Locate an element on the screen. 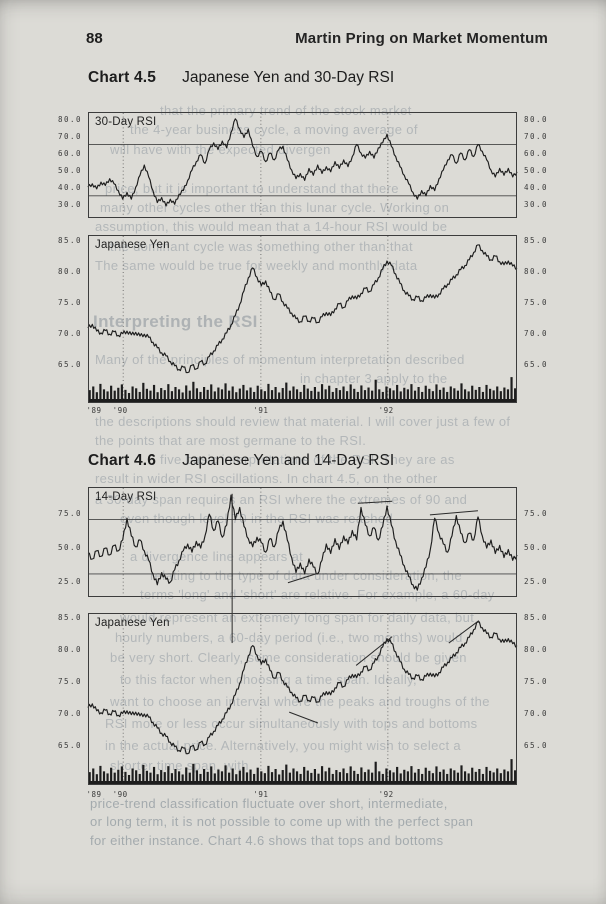  x-axis-label: '92 is located at coordinates (386, 410).